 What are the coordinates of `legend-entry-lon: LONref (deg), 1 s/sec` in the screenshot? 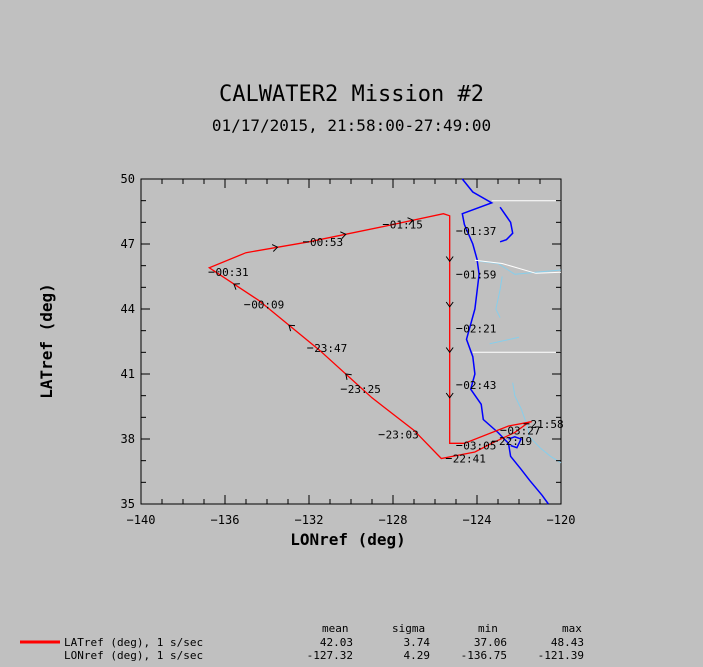 It's located at (134, 655).